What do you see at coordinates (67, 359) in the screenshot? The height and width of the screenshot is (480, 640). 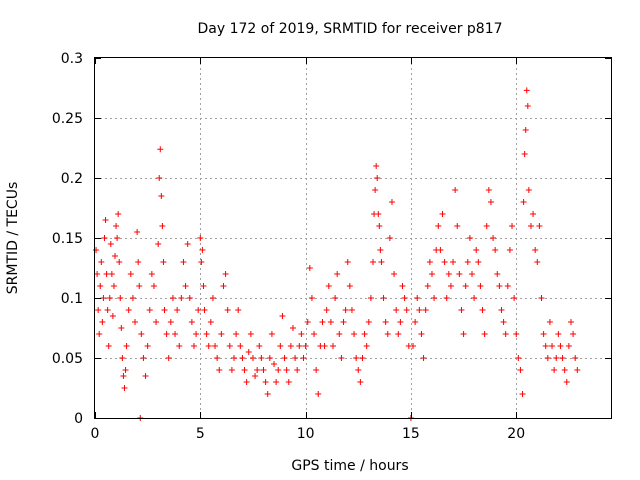 I see `y-tick-label: 0.05` at bounding box center [67, 359].